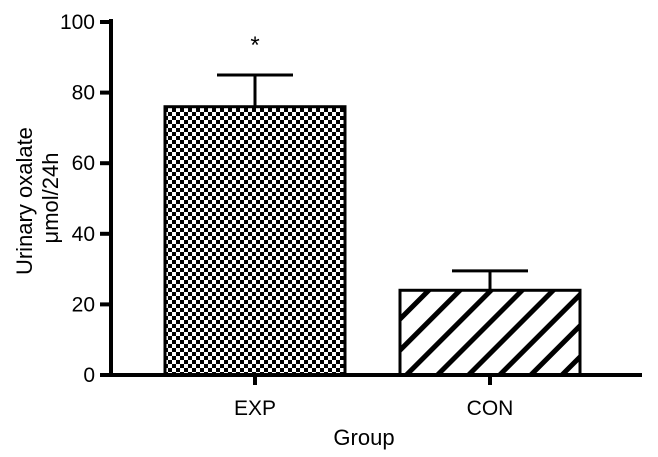  I want to click on x-tick-label-exp: EXP, so click(255, 408).